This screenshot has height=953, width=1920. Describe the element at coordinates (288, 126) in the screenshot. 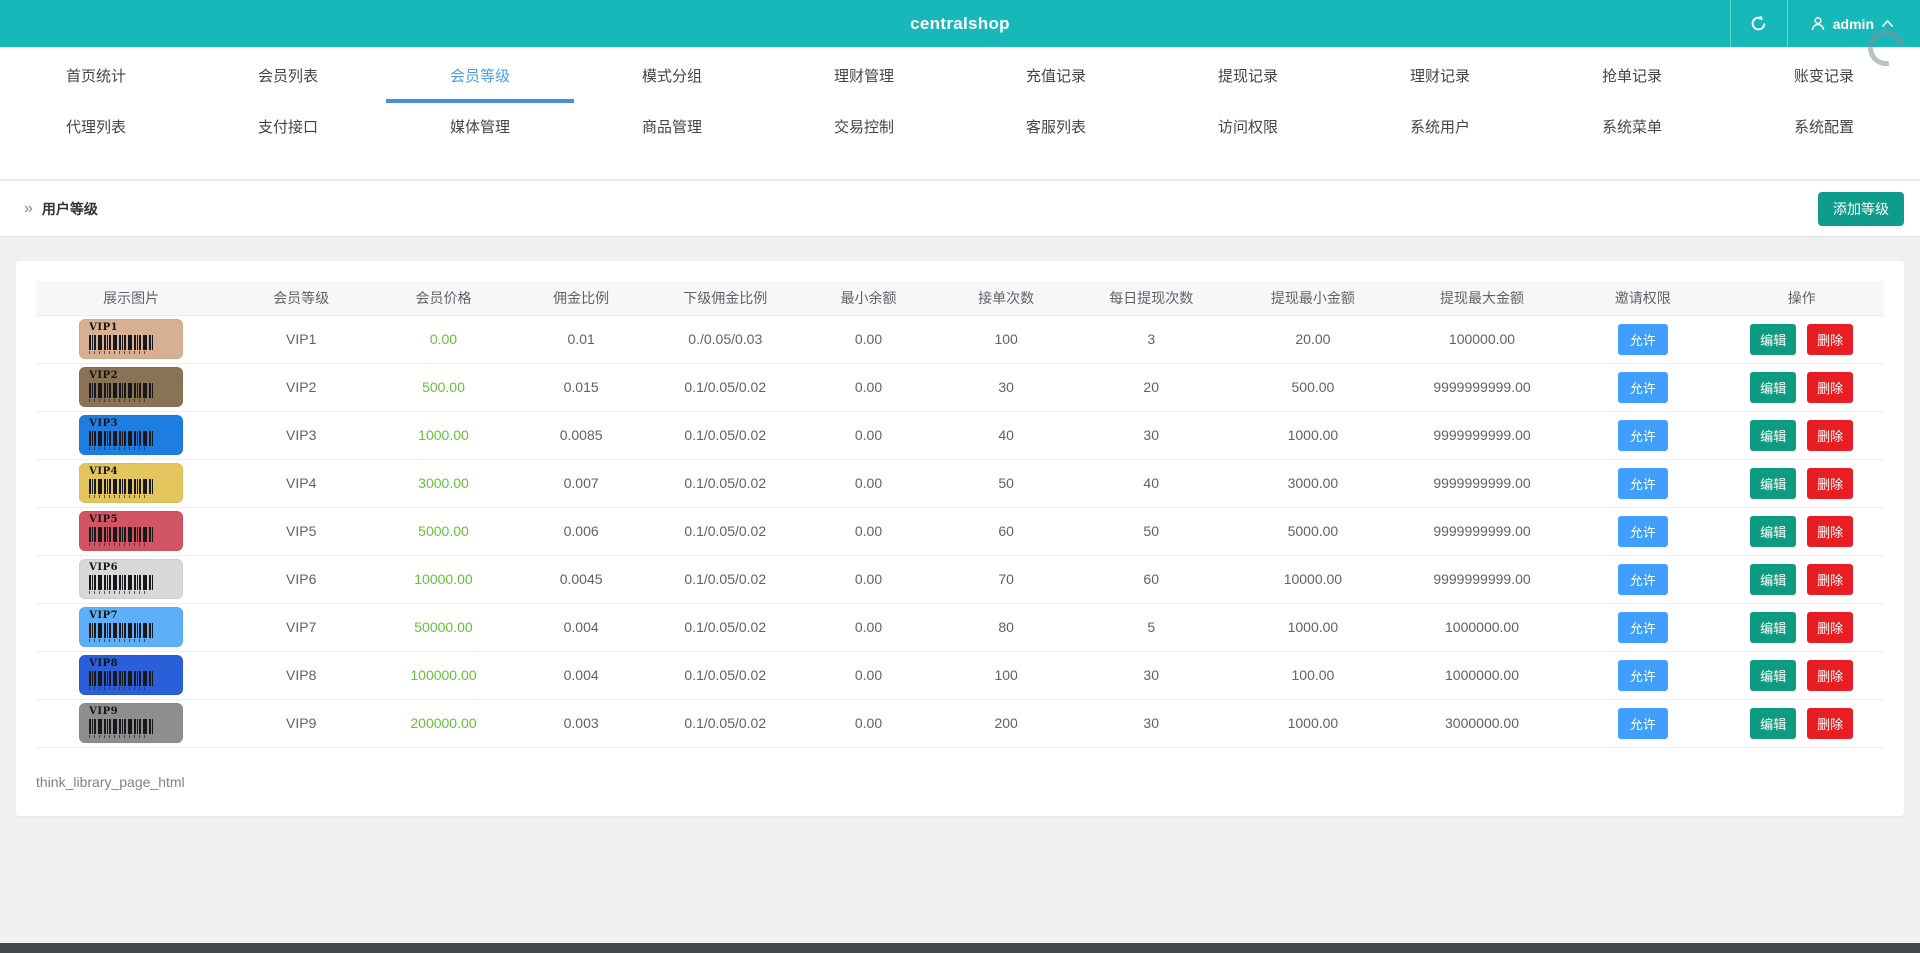

I see `nav-tab-row2-1: 支付接口` at that location.